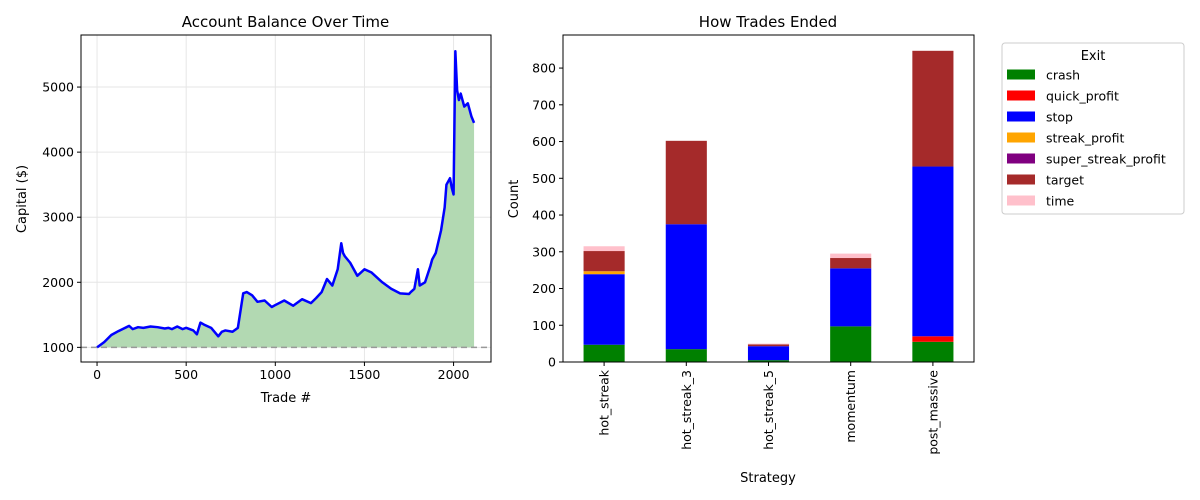  What do you see at coordinates (544, 68) in the screenshot?
I see `y-tick-label: 800` at bounding box center [544, 68].